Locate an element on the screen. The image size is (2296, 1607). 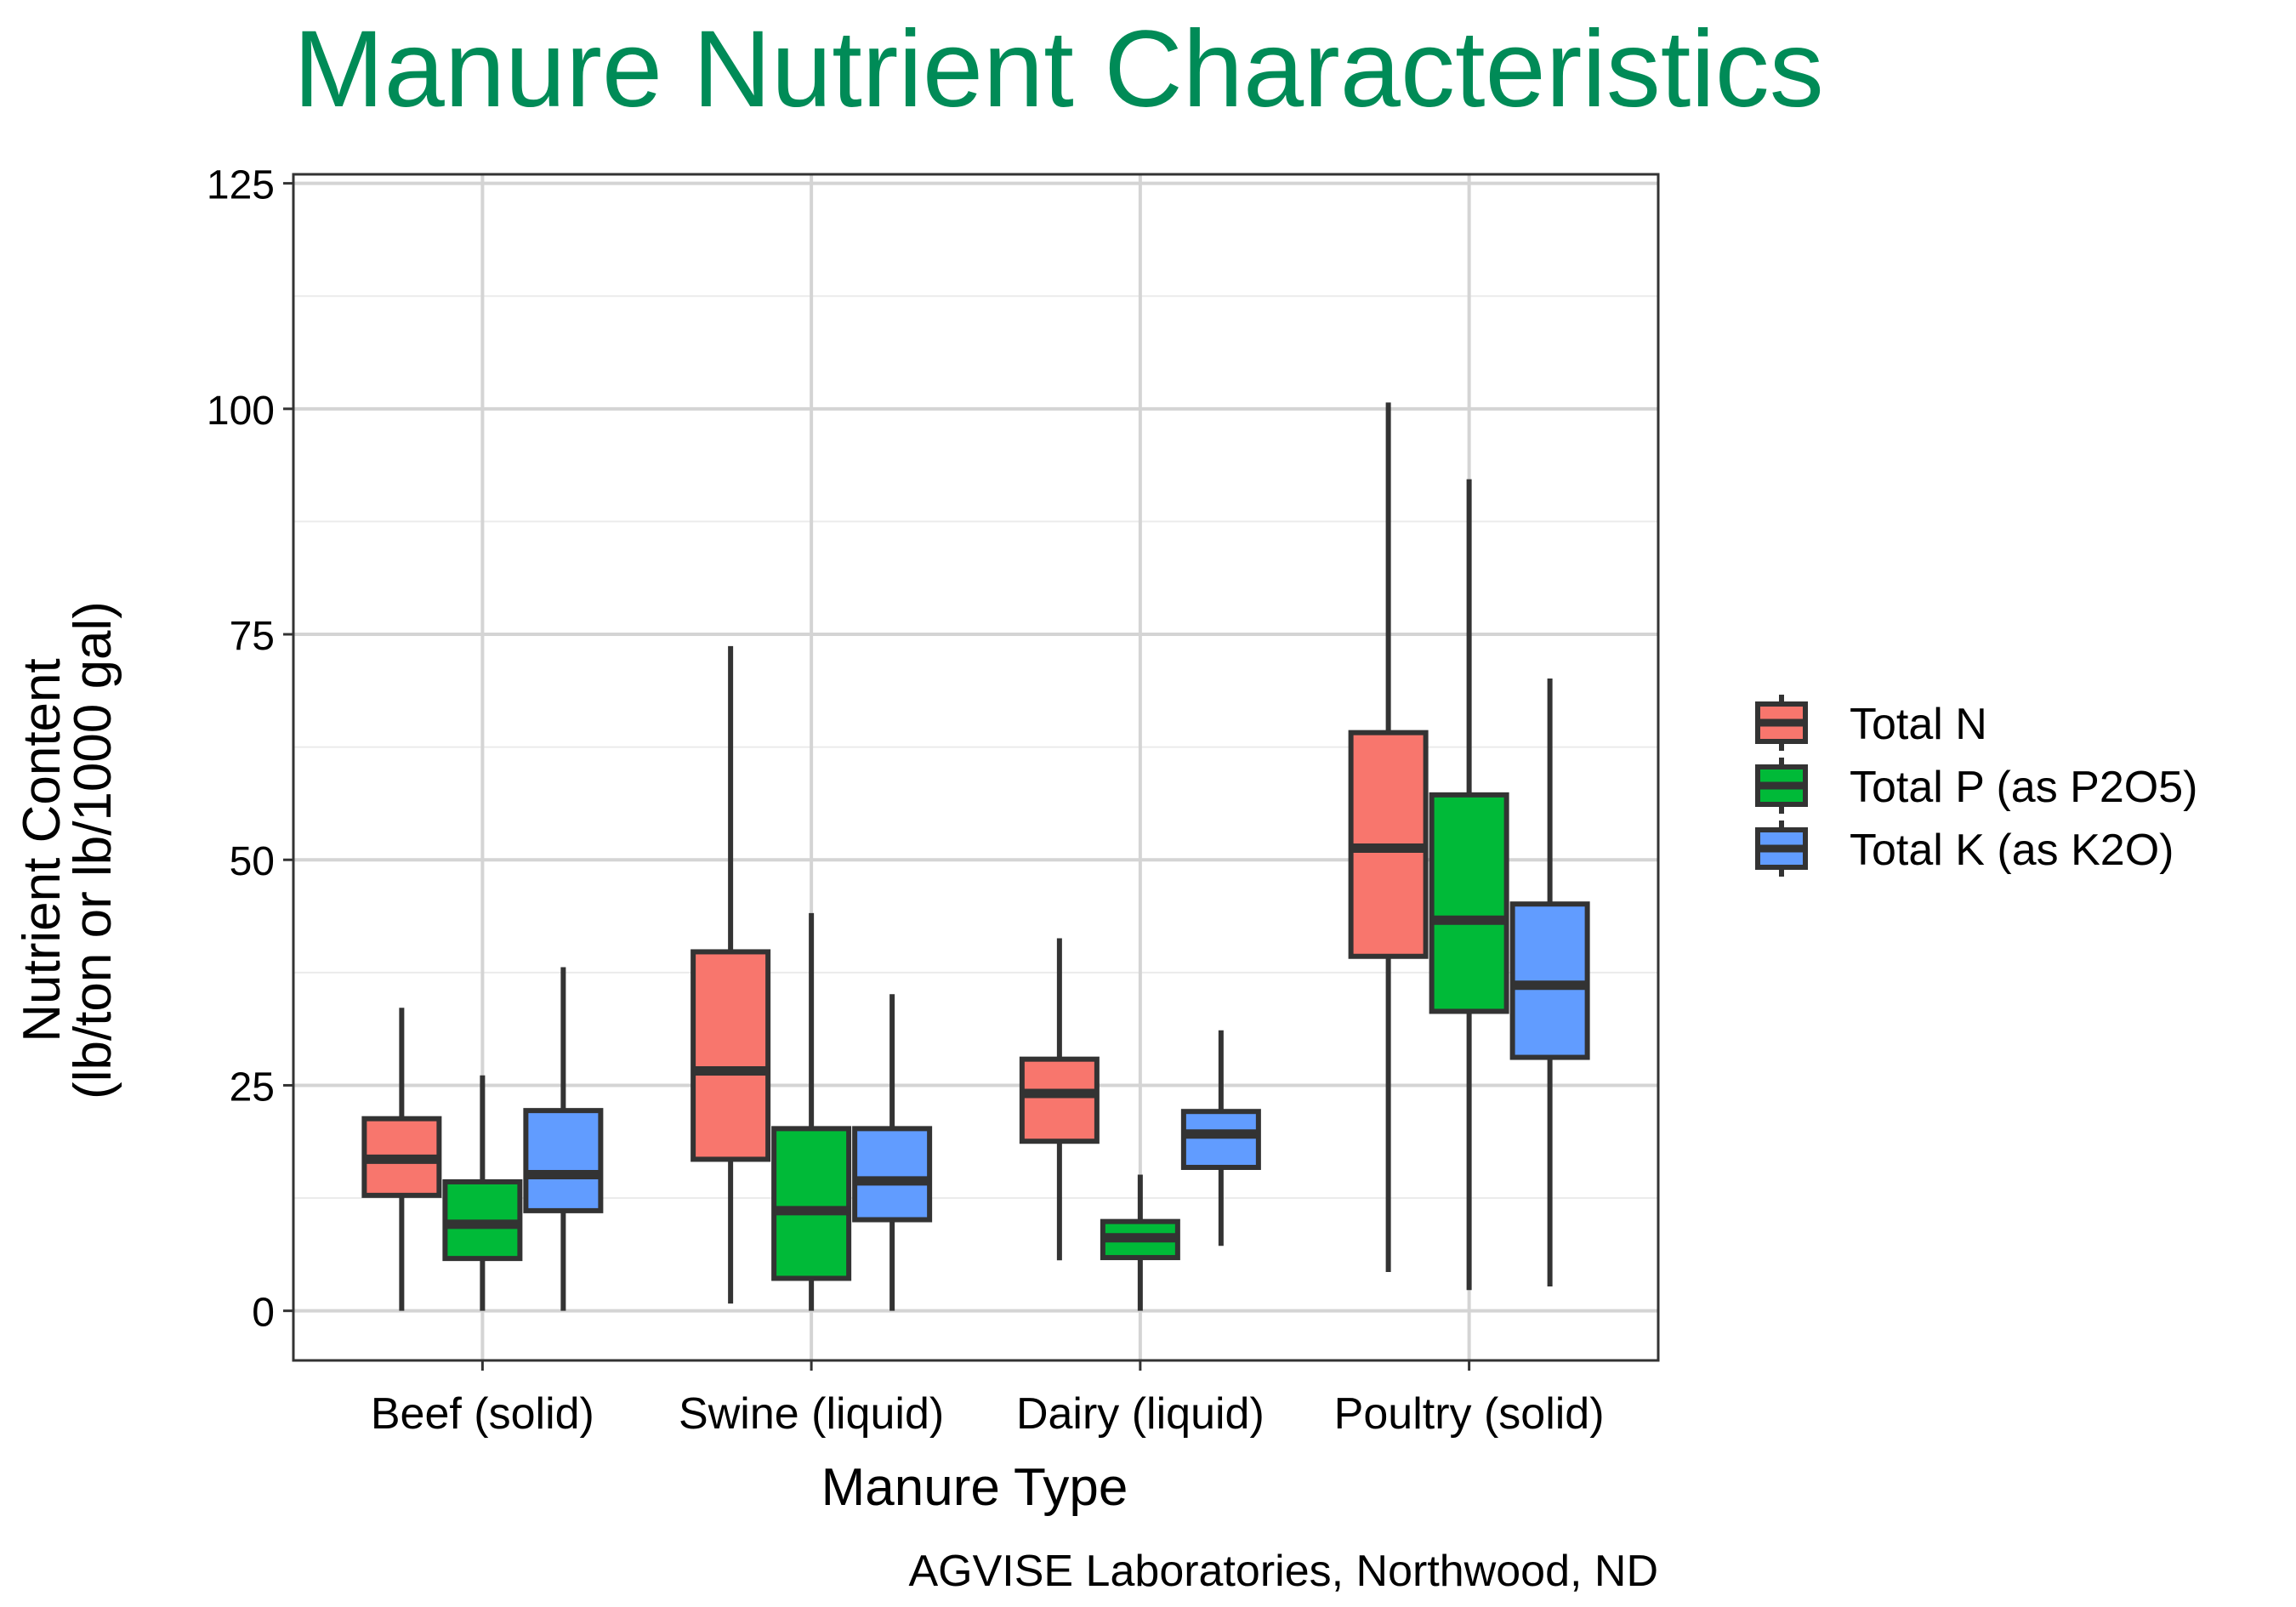
legend-item: Total K (as K2O) is located at coordinates (1964, 849).